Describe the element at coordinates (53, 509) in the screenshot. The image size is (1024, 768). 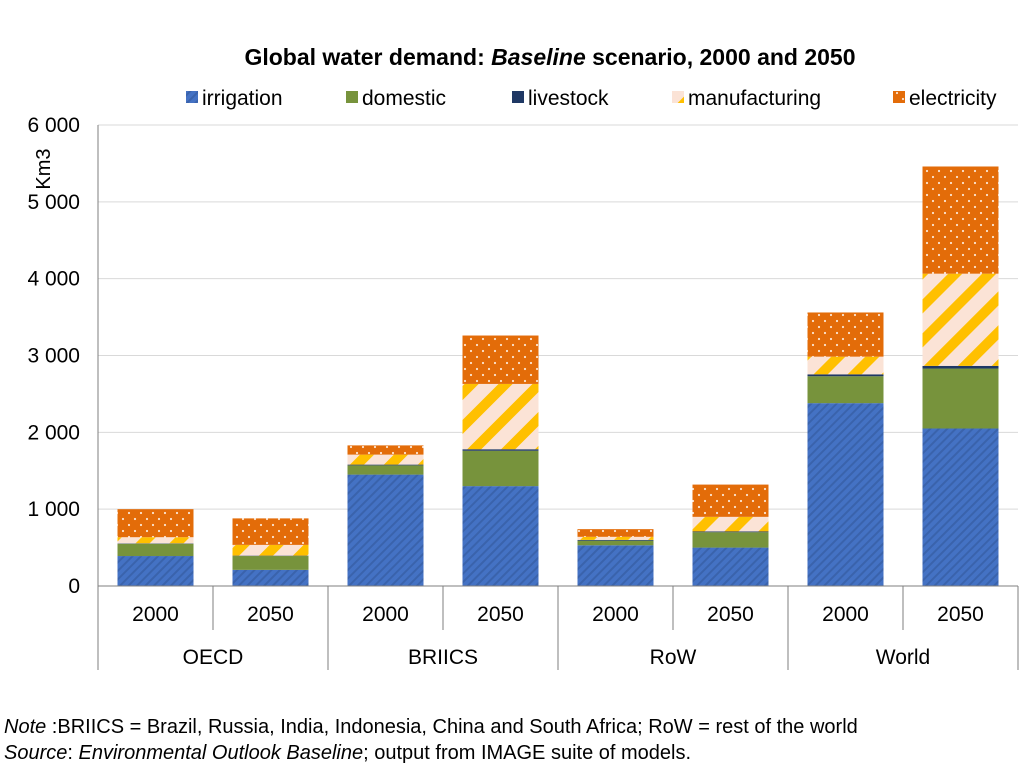
I see `y-tick-label: 1 000` at that location.